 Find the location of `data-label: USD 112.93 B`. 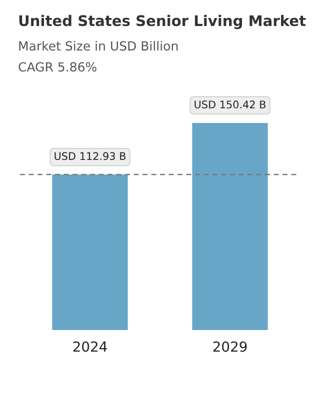

data-label: USD 112.93 B is located at coordinates (90, 156).